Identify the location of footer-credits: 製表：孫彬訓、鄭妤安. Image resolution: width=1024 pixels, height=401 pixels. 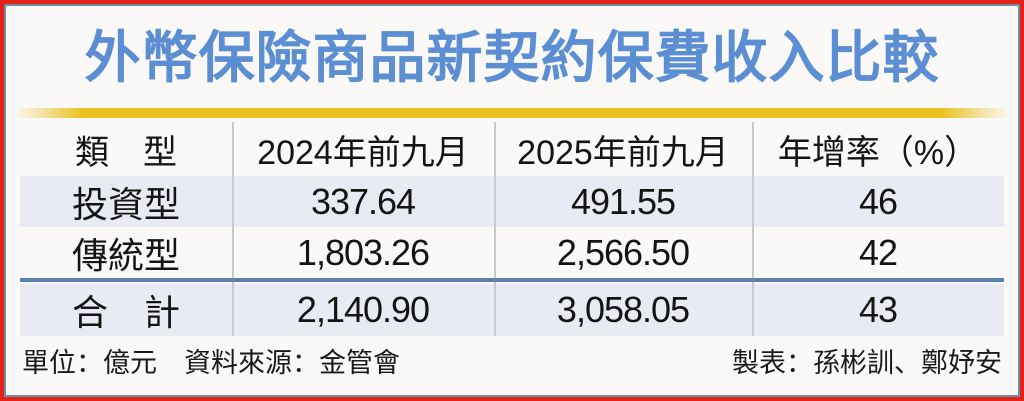
(867, 363).